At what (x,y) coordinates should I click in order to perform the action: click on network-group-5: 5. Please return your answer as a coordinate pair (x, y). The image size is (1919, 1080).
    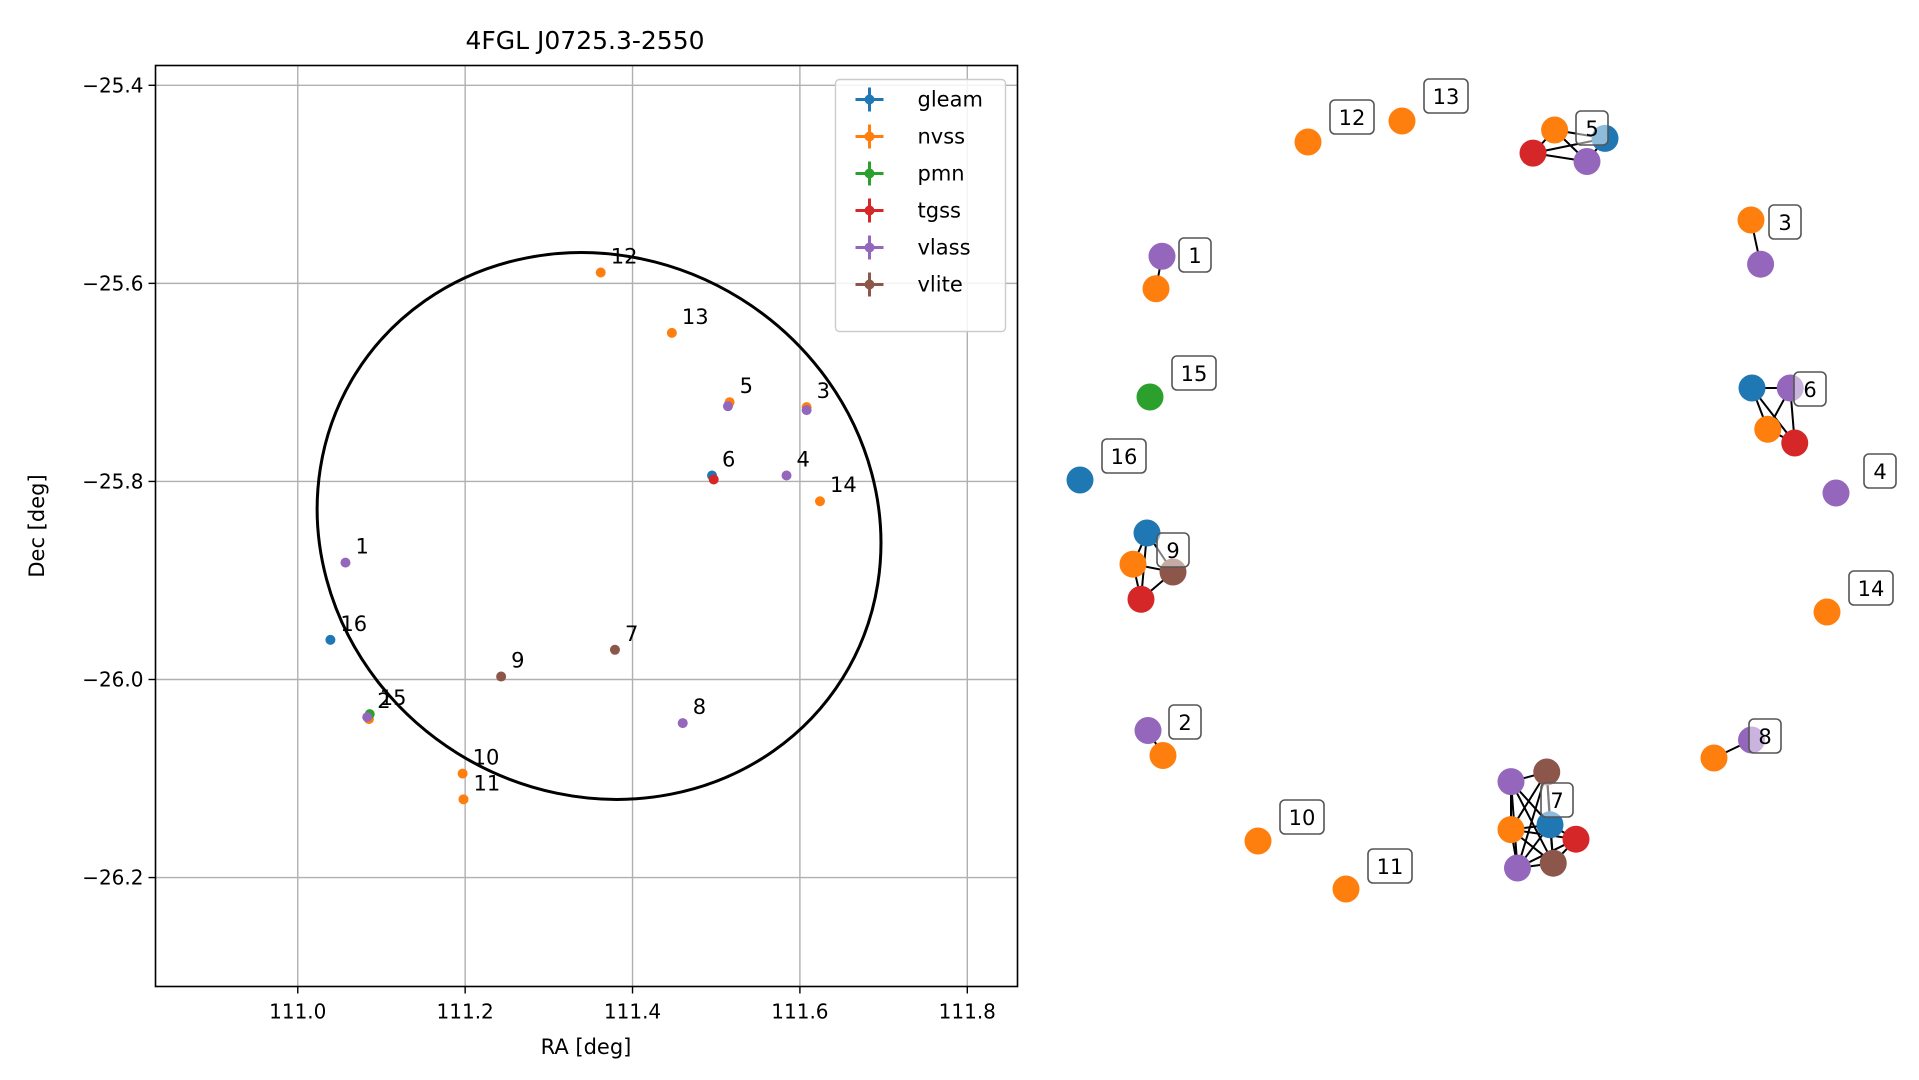
    Looking at the image, I should click on (1569, 142).